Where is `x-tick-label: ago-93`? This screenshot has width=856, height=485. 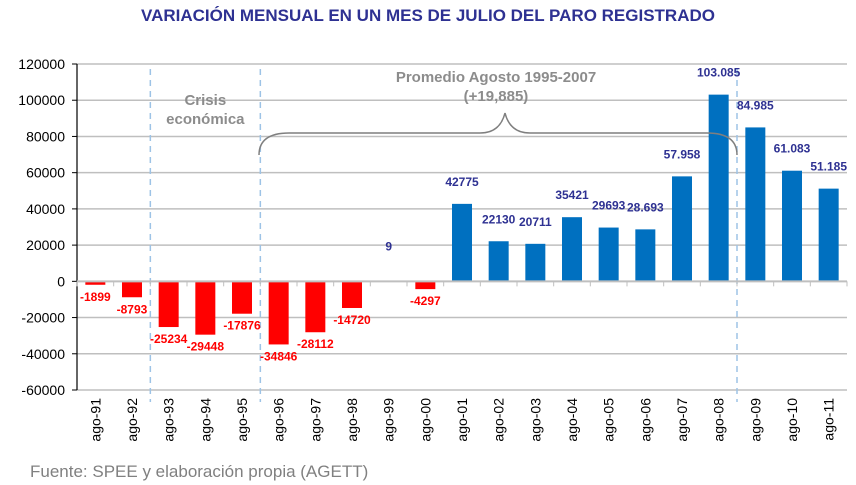
x-tick-label: ago-93 is located at coordinates (169, 420).